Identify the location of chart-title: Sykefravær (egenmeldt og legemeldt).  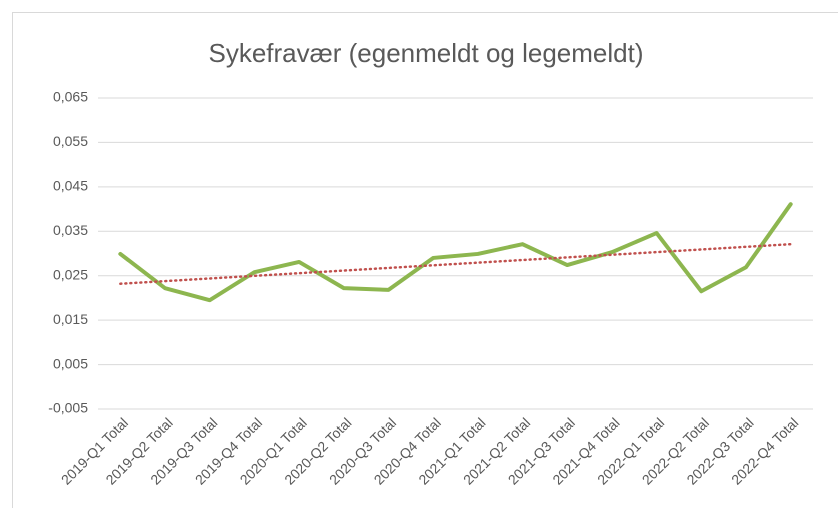
(426, 53).